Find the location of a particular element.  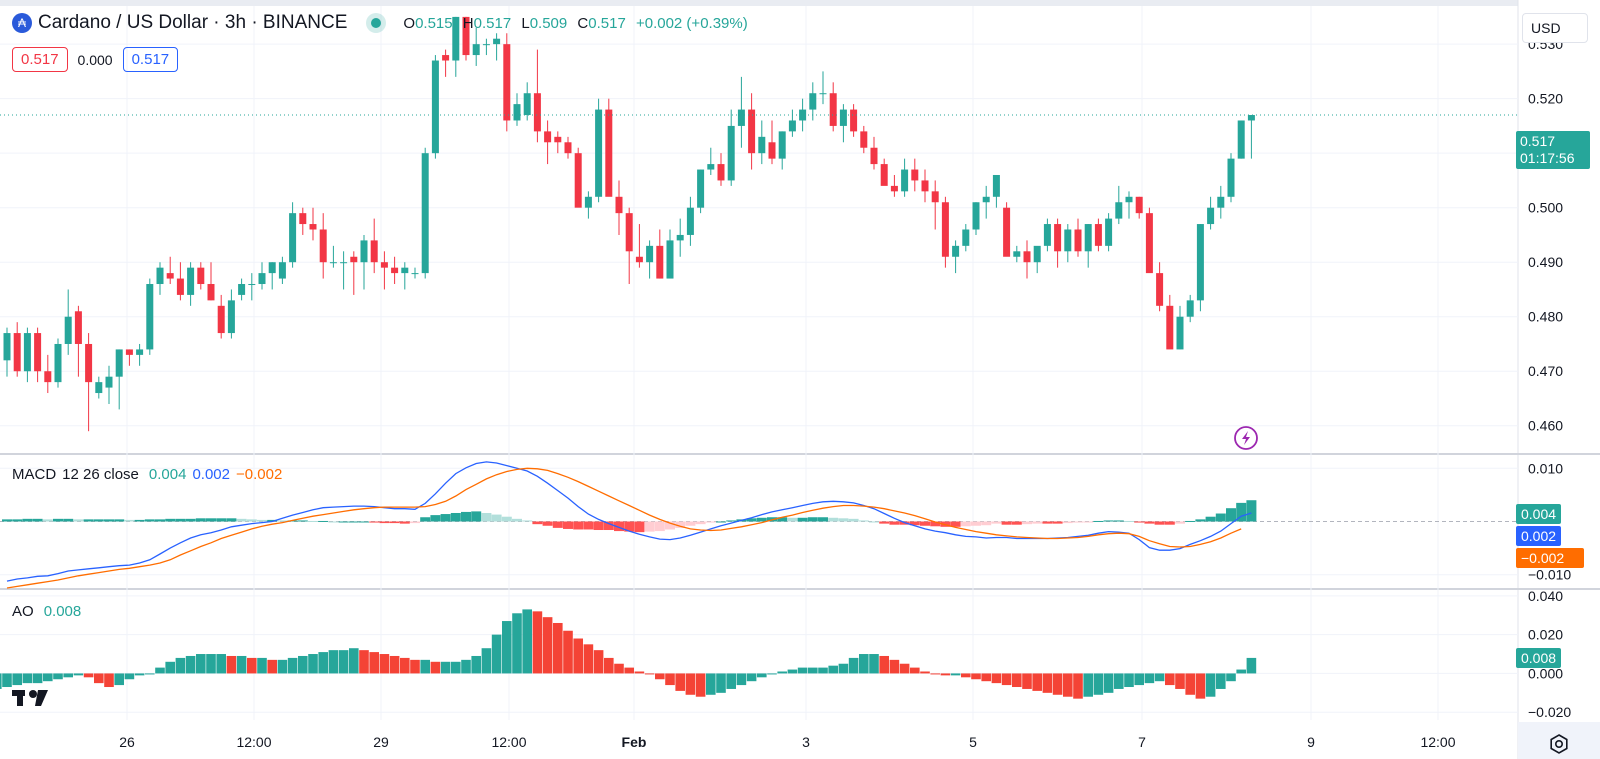

tv-logo-part is located at coordinates (20, 698).